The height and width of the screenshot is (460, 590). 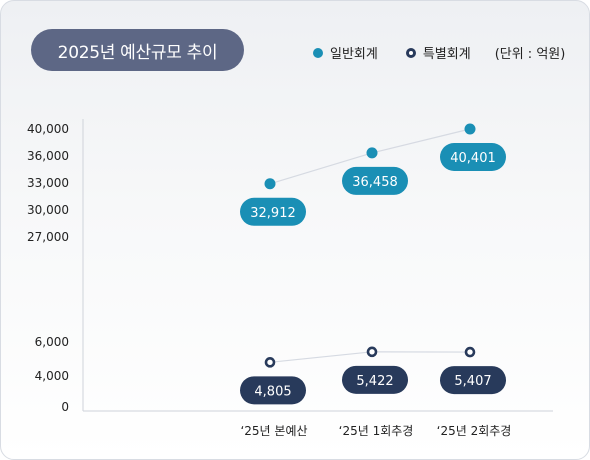 I want to click on data-label: 5,407, so click(x=472, y=381).